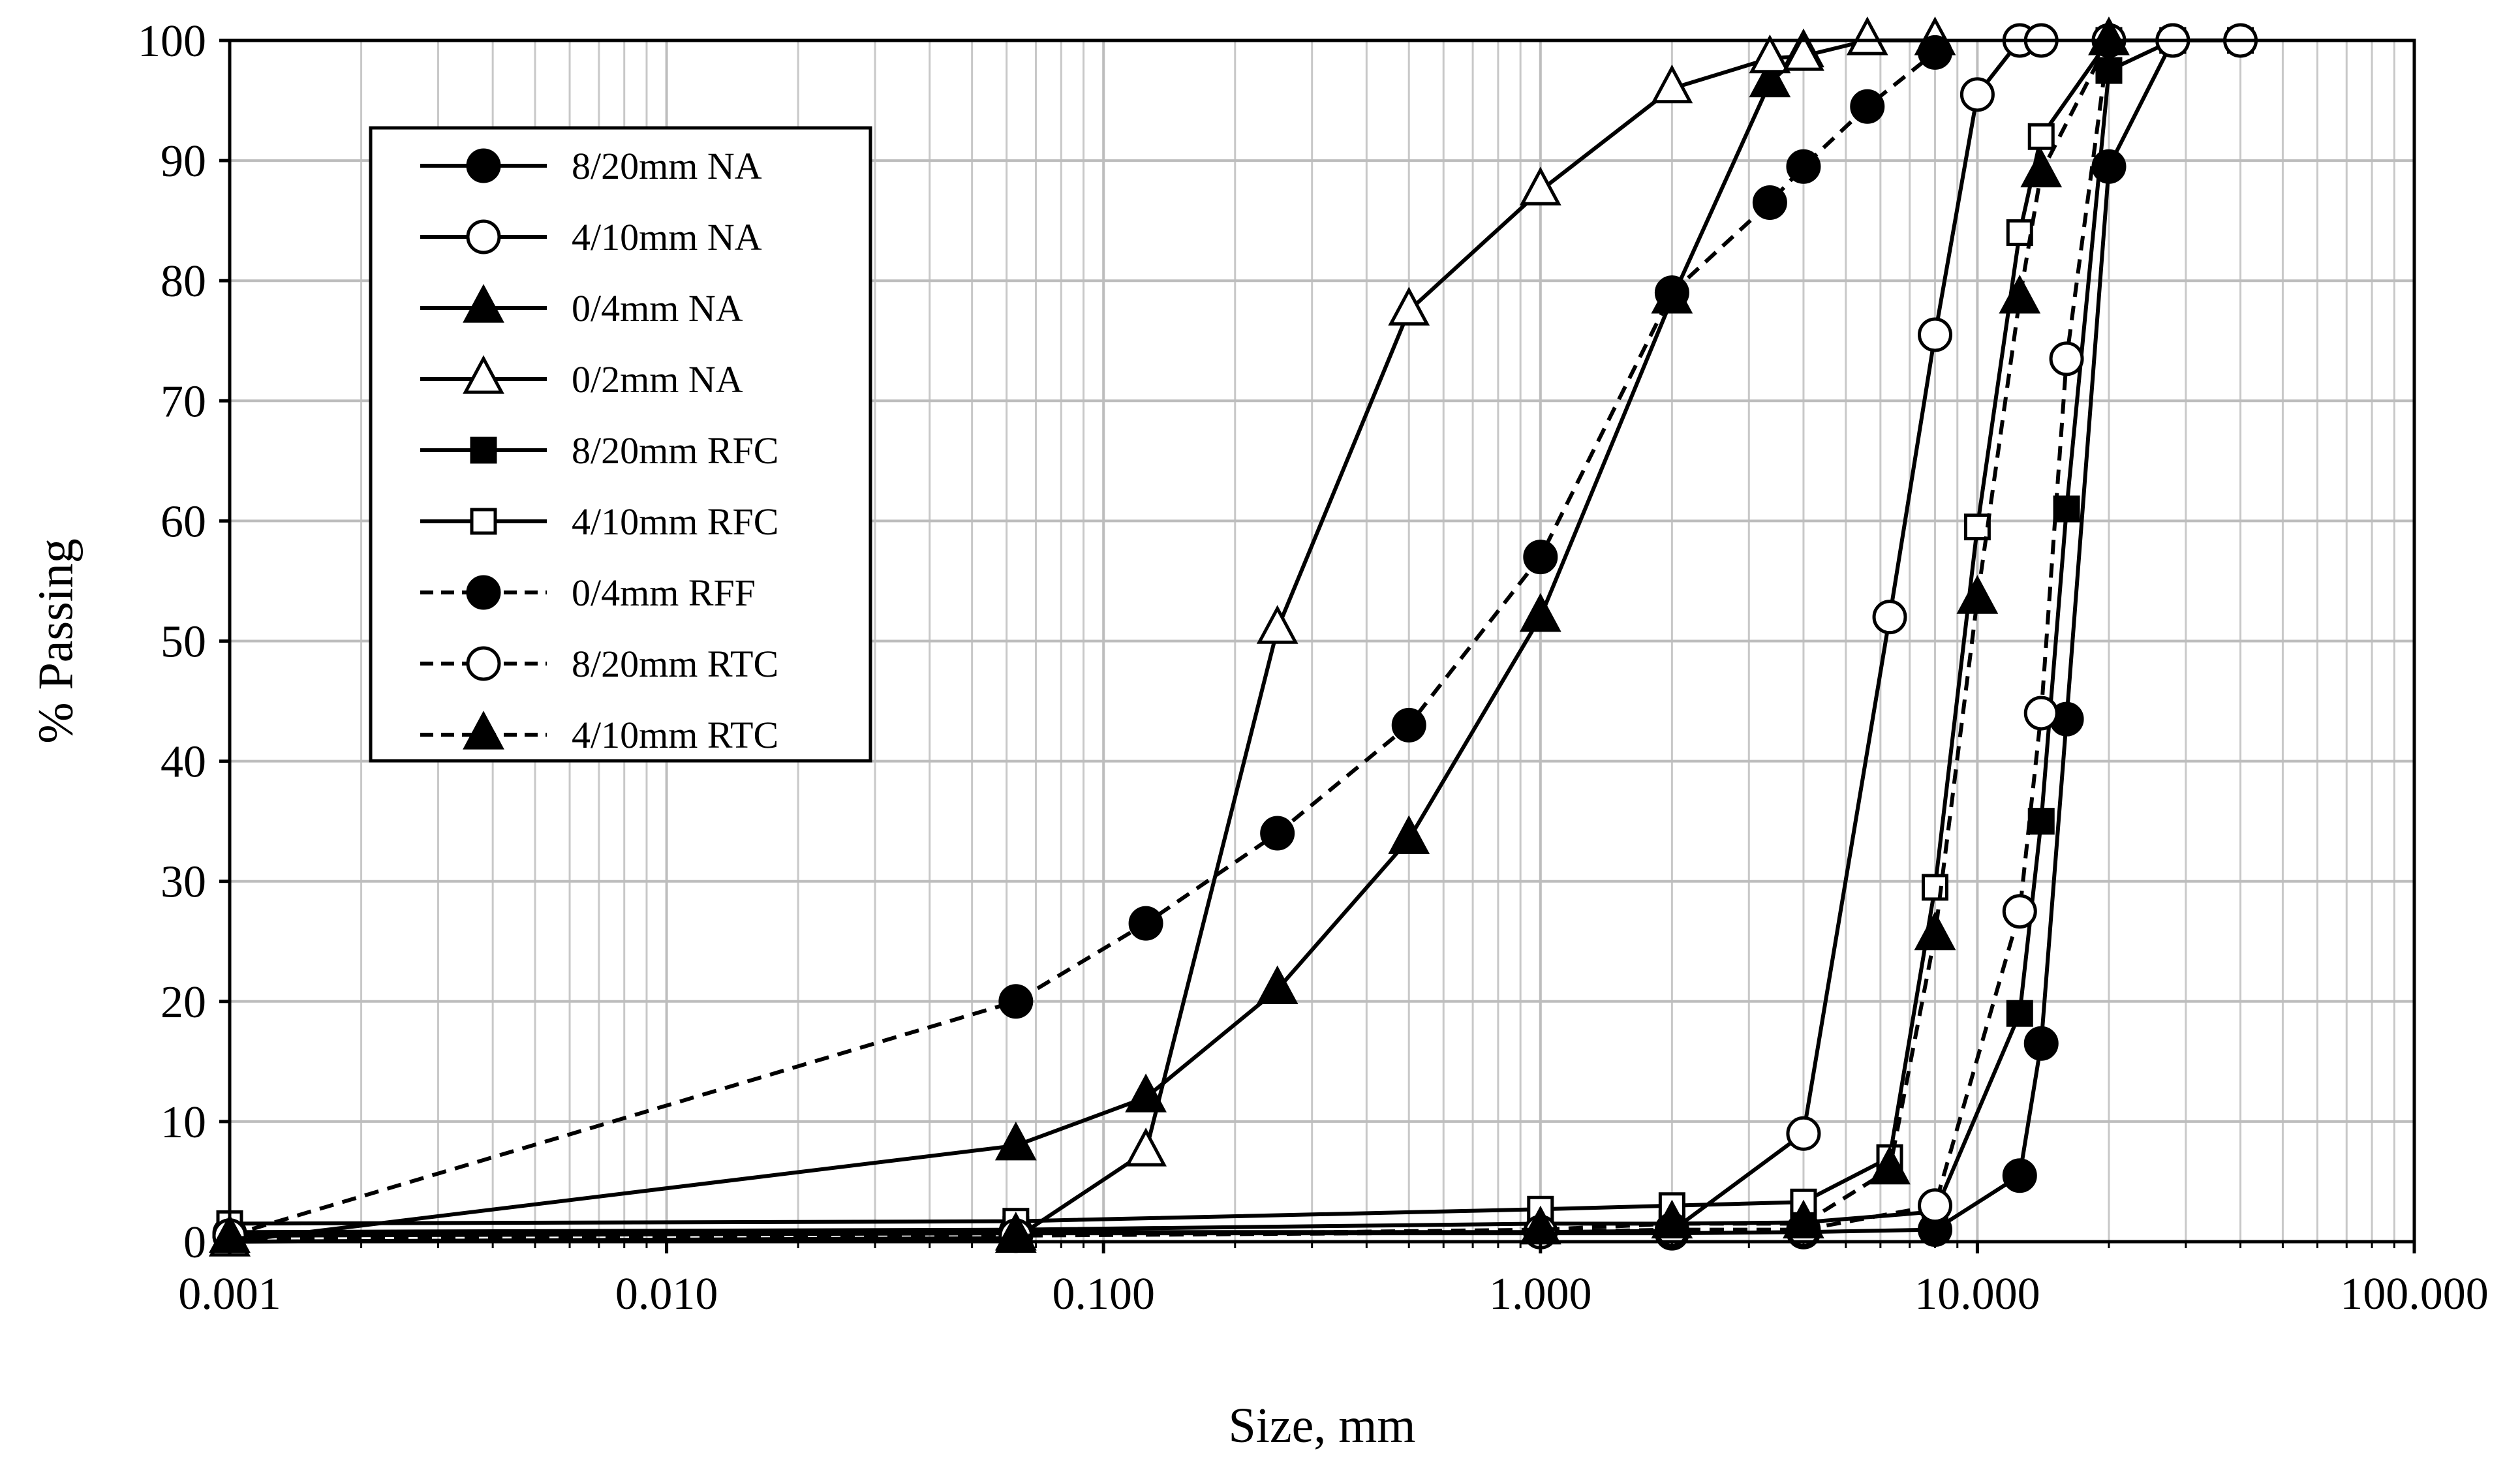 The width and height of the screenshot is (2520, 1472). I want to click on y-tick-label: 40, so click(183, 762).